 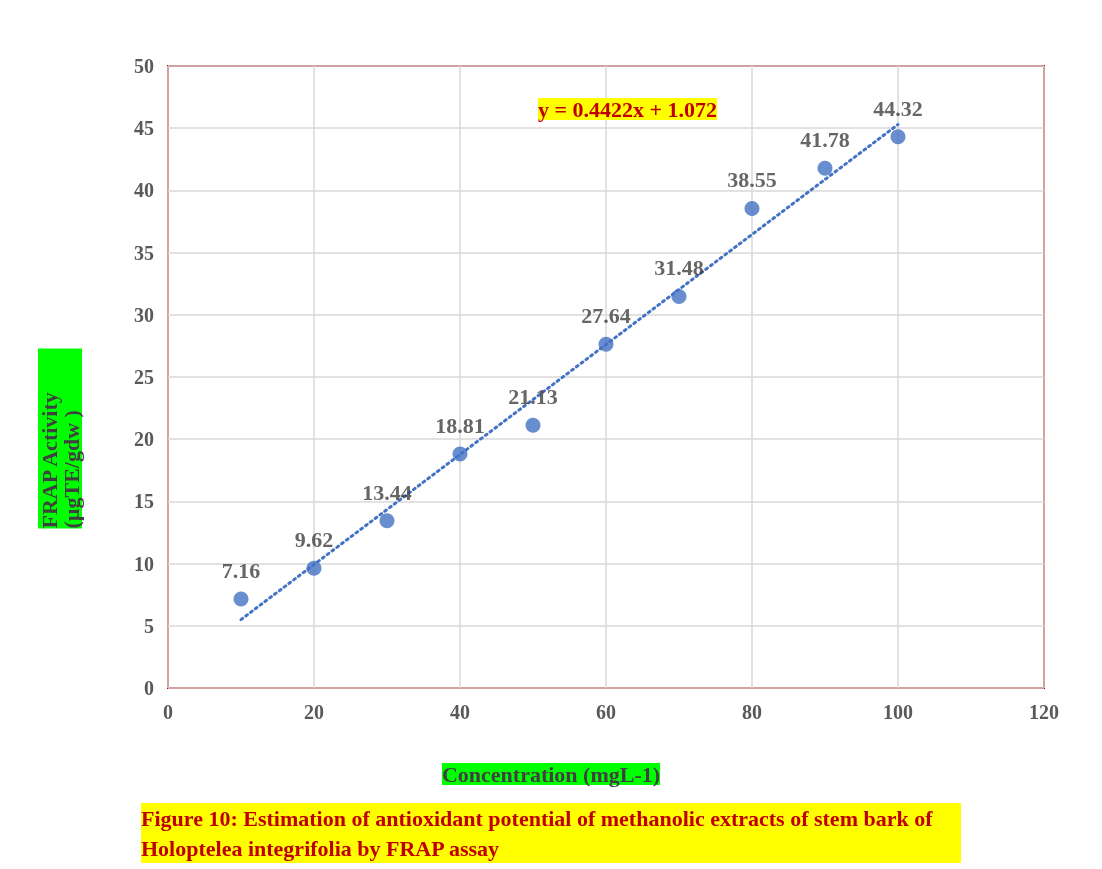 I want to click on text: Figure 10: Estimation of antioxidant potential of methanolic extracts of stem bark of Holoptelea integrifolia by FRAP assay, so click(x=540, y=833).